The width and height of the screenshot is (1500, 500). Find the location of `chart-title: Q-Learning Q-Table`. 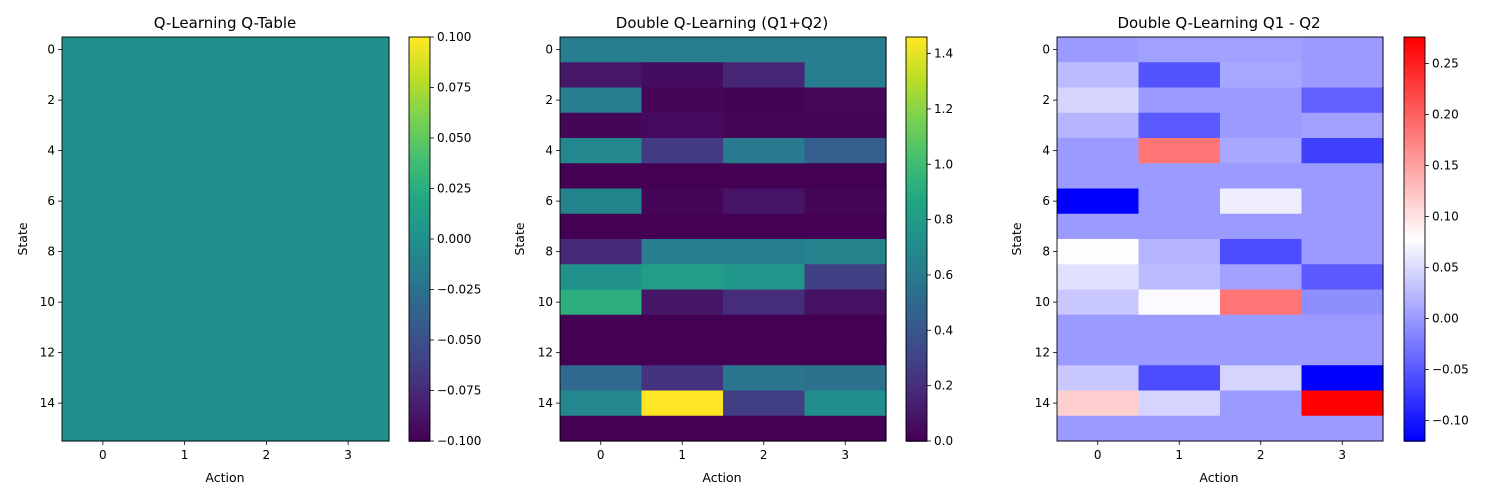

chart-title: Q-Learning Q-Table is located at coordinates (225, 23).